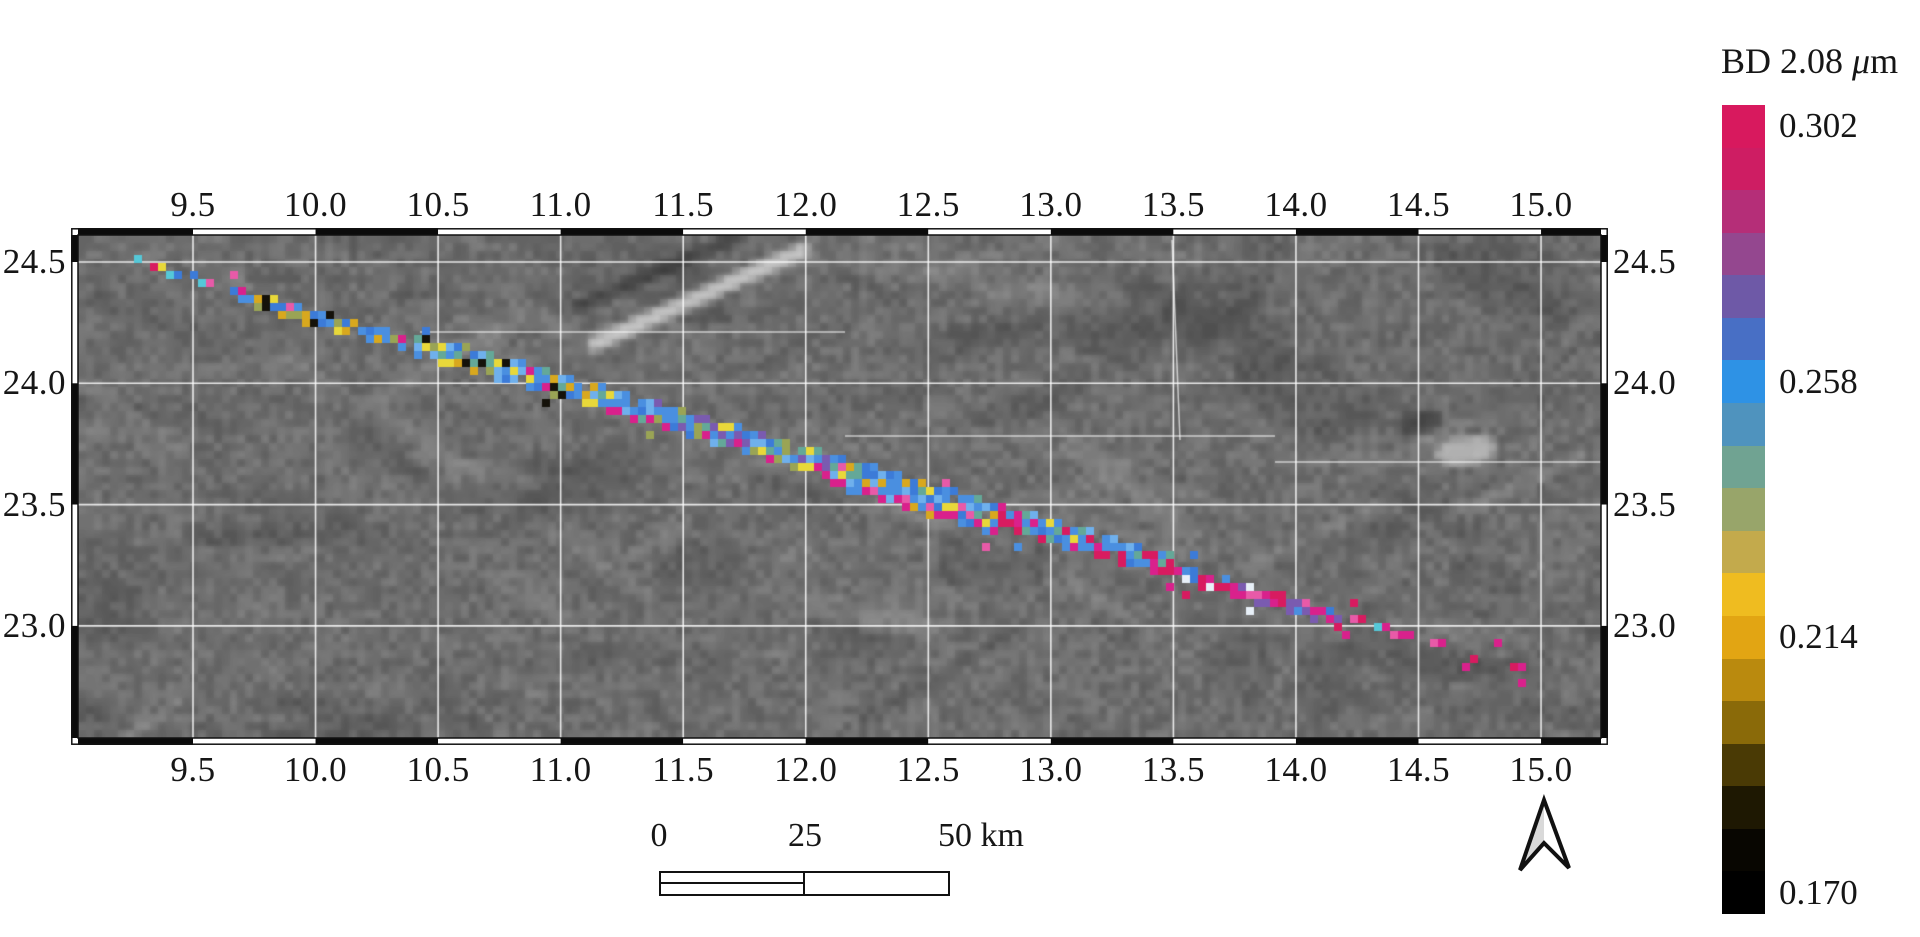  Describe the element at coordinates (1051, 204) in the screenshot. I see `x-tick-label-top: 13.0` at that location.